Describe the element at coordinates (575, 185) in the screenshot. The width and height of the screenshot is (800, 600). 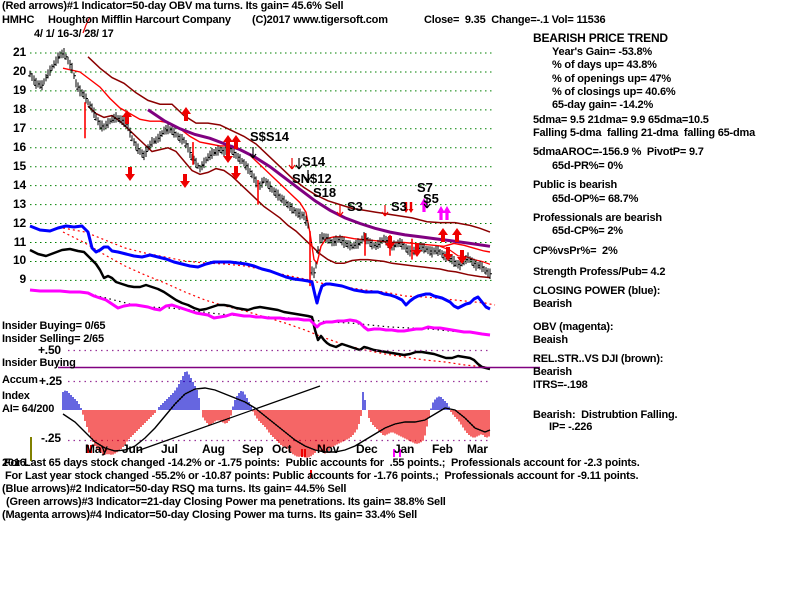
I see `right-panel-line: Public is bearish` at that location.